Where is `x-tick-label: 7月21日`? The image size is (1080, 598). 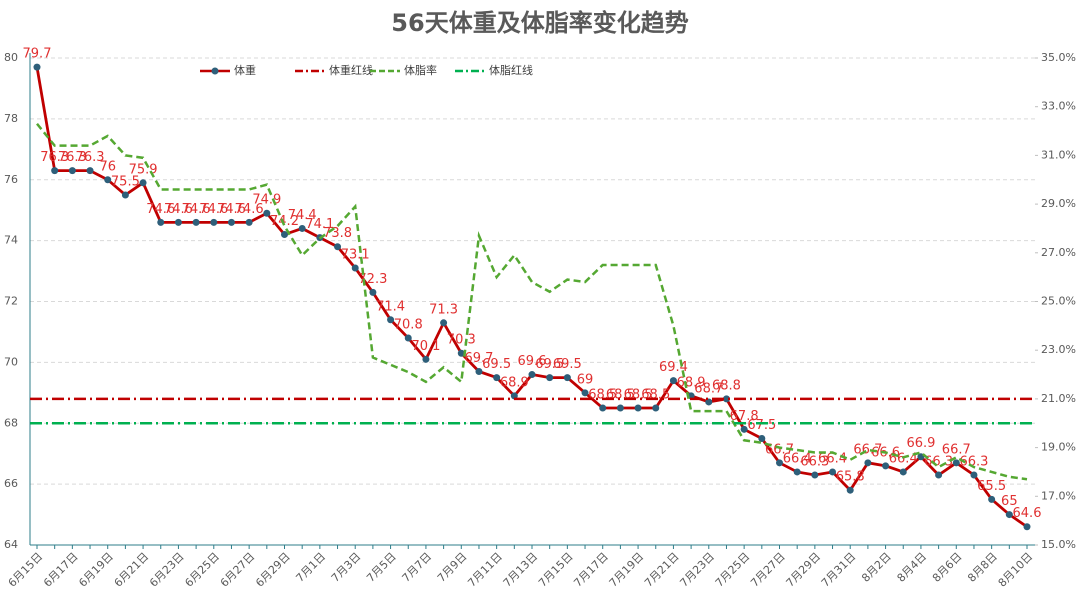
x-tick-label: 7月21日 is located at coordinates (662, 570).